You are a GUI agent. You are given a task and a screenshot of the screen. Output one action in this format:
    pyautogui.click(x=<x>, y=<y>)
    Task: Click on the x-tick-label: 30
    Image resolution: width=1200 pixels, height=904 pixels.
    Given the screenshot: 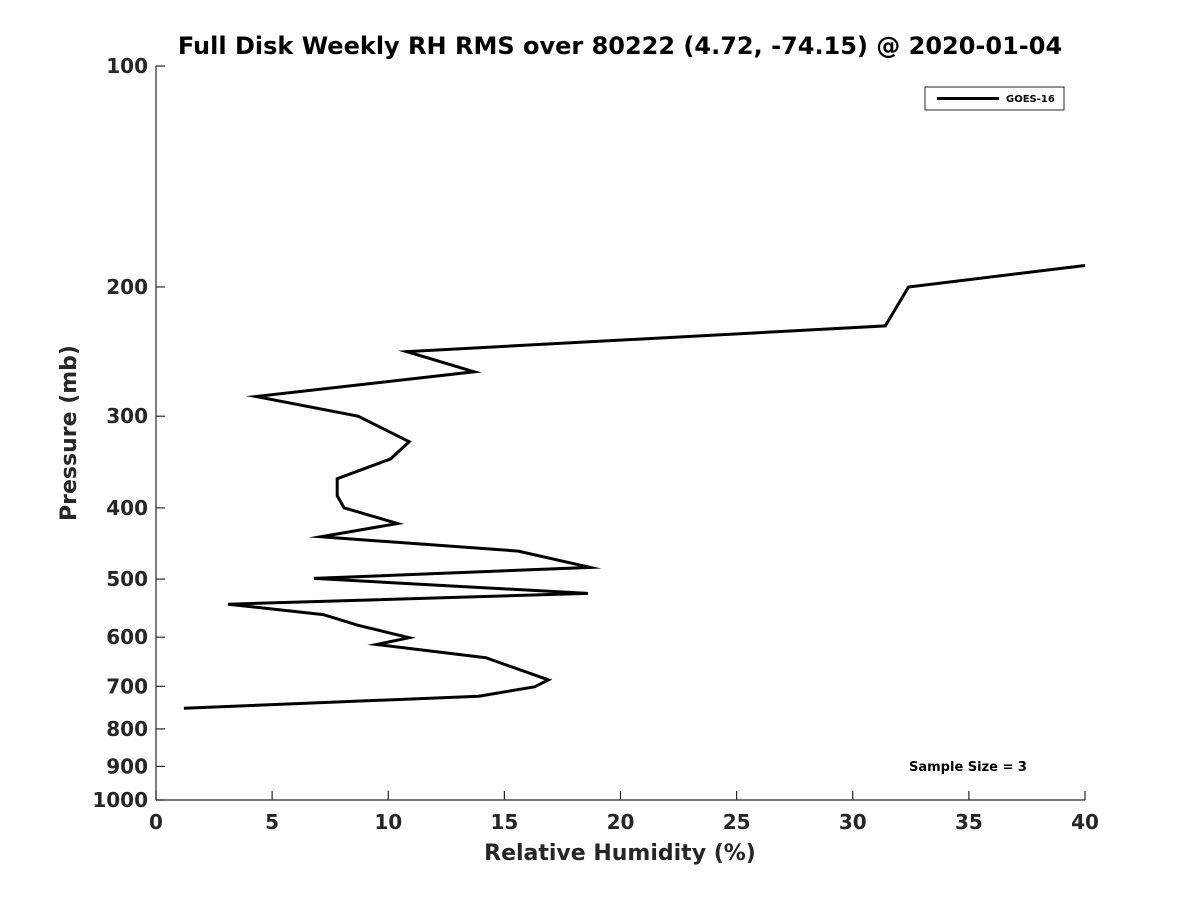 What is the action you would take?
    pyautogui.click(x=853, y=822)
    